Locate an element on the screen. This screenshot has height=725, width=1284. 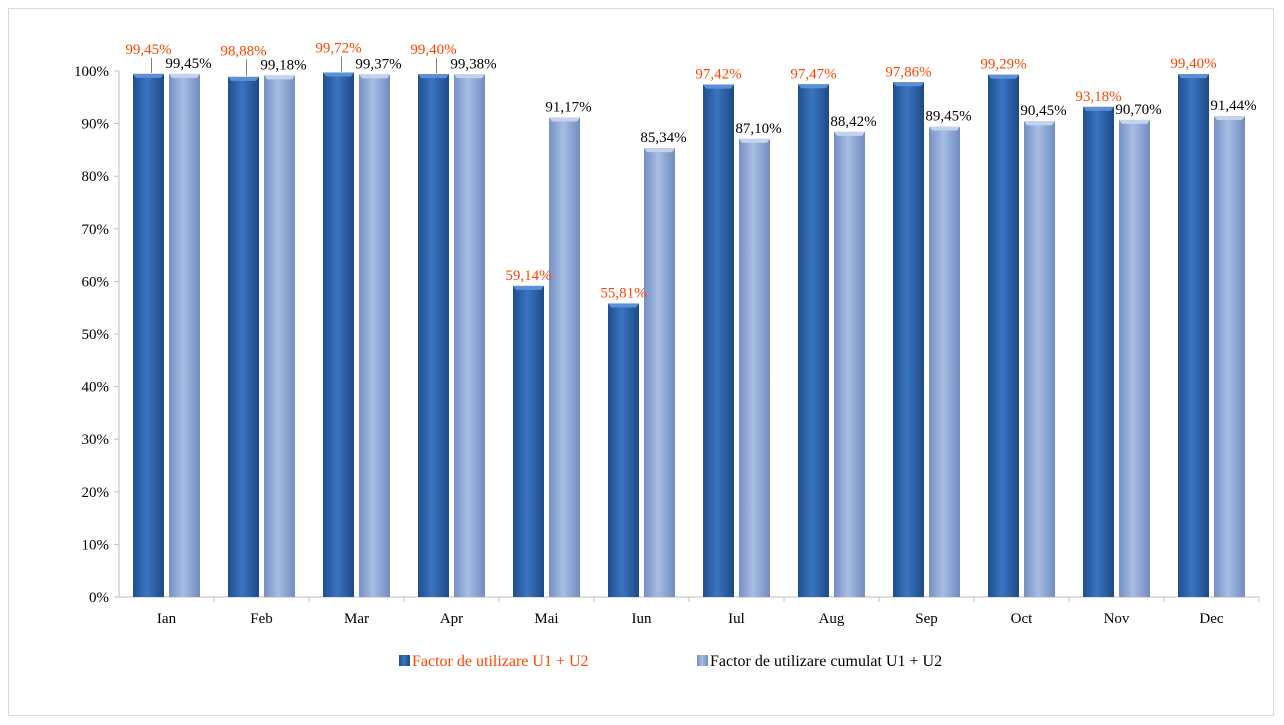
data-label-factor-utilizare: 99,29% is located at coordinates (1003, 65).